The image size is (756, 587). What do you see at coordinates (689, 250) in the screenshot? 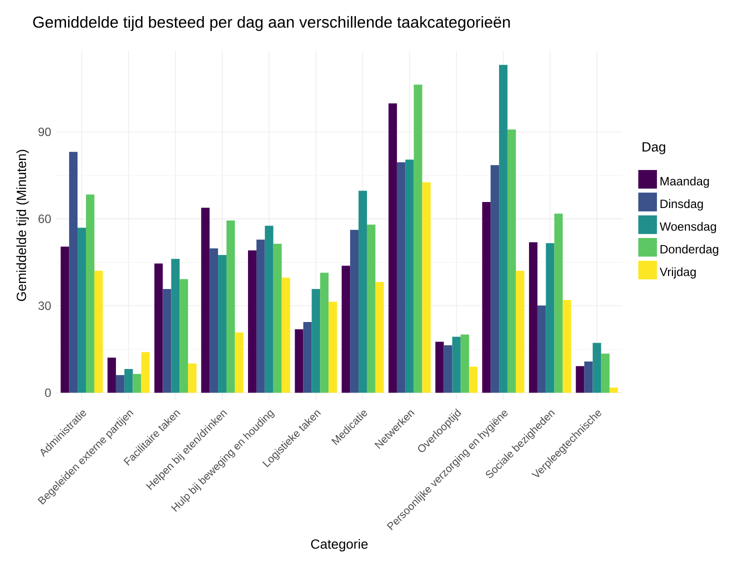
I see `legend-label: Donderdag` at bounding box center [689, 250].